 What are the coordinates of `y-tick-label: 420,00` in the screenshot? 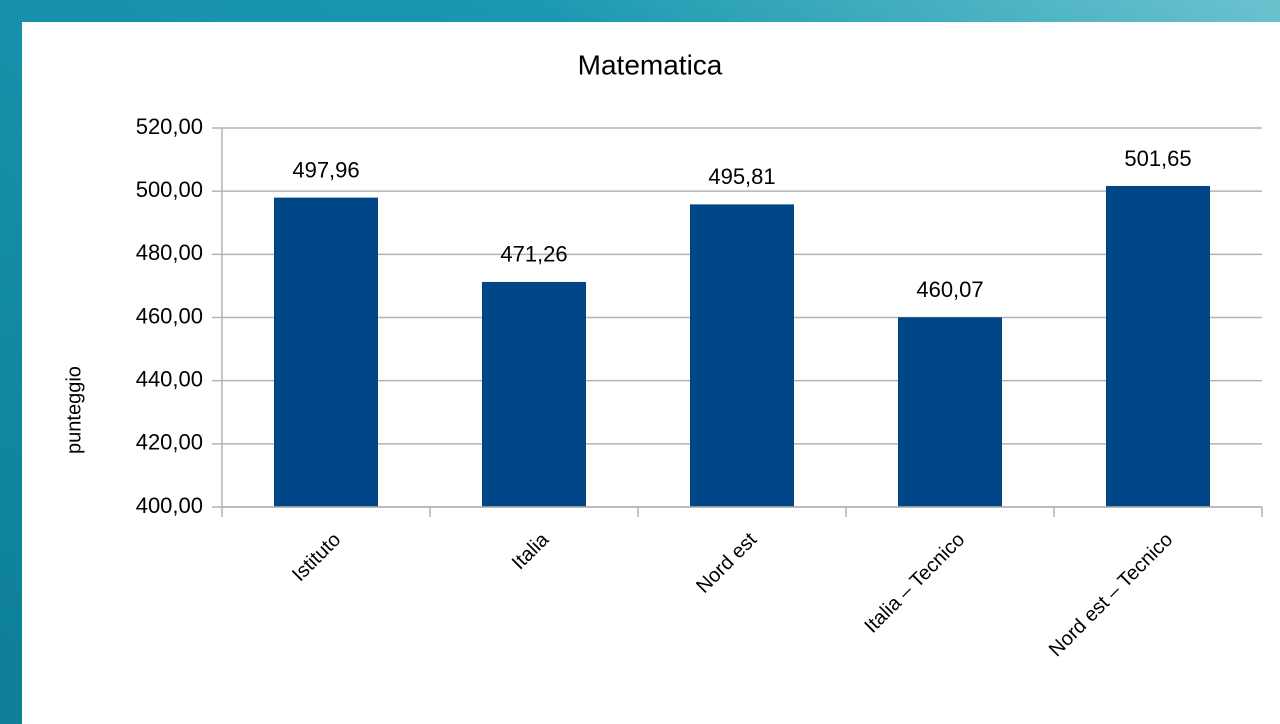 It's located at (169, 442).